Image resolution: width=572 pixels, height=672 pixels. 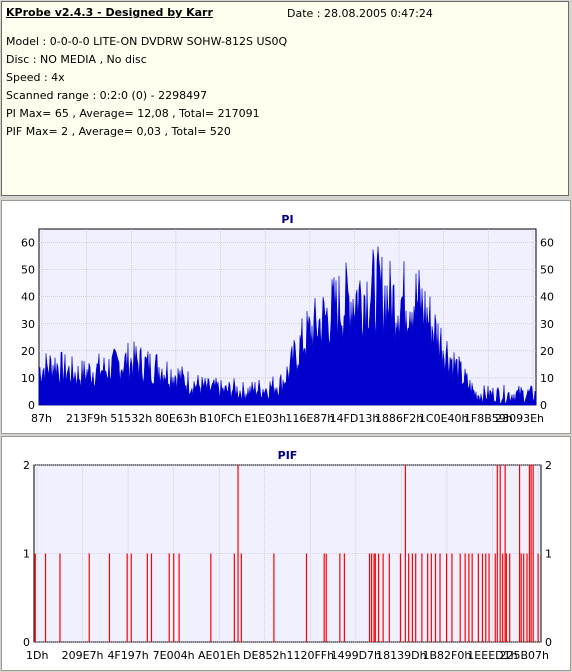 I want to click on x-tick-label: 209E7h, so click(x=83, y=655).